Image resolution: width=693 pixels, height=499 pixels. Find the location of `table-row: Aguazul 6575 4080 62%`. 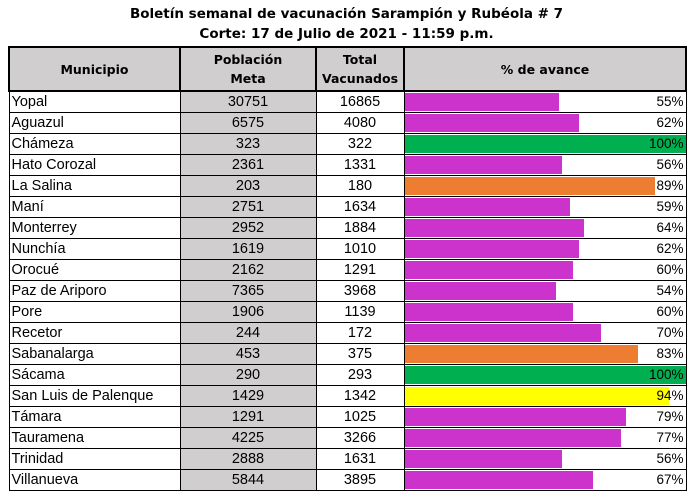

table-row: Aguazul 6575 4080 62% is located at coordinates (347, 123).